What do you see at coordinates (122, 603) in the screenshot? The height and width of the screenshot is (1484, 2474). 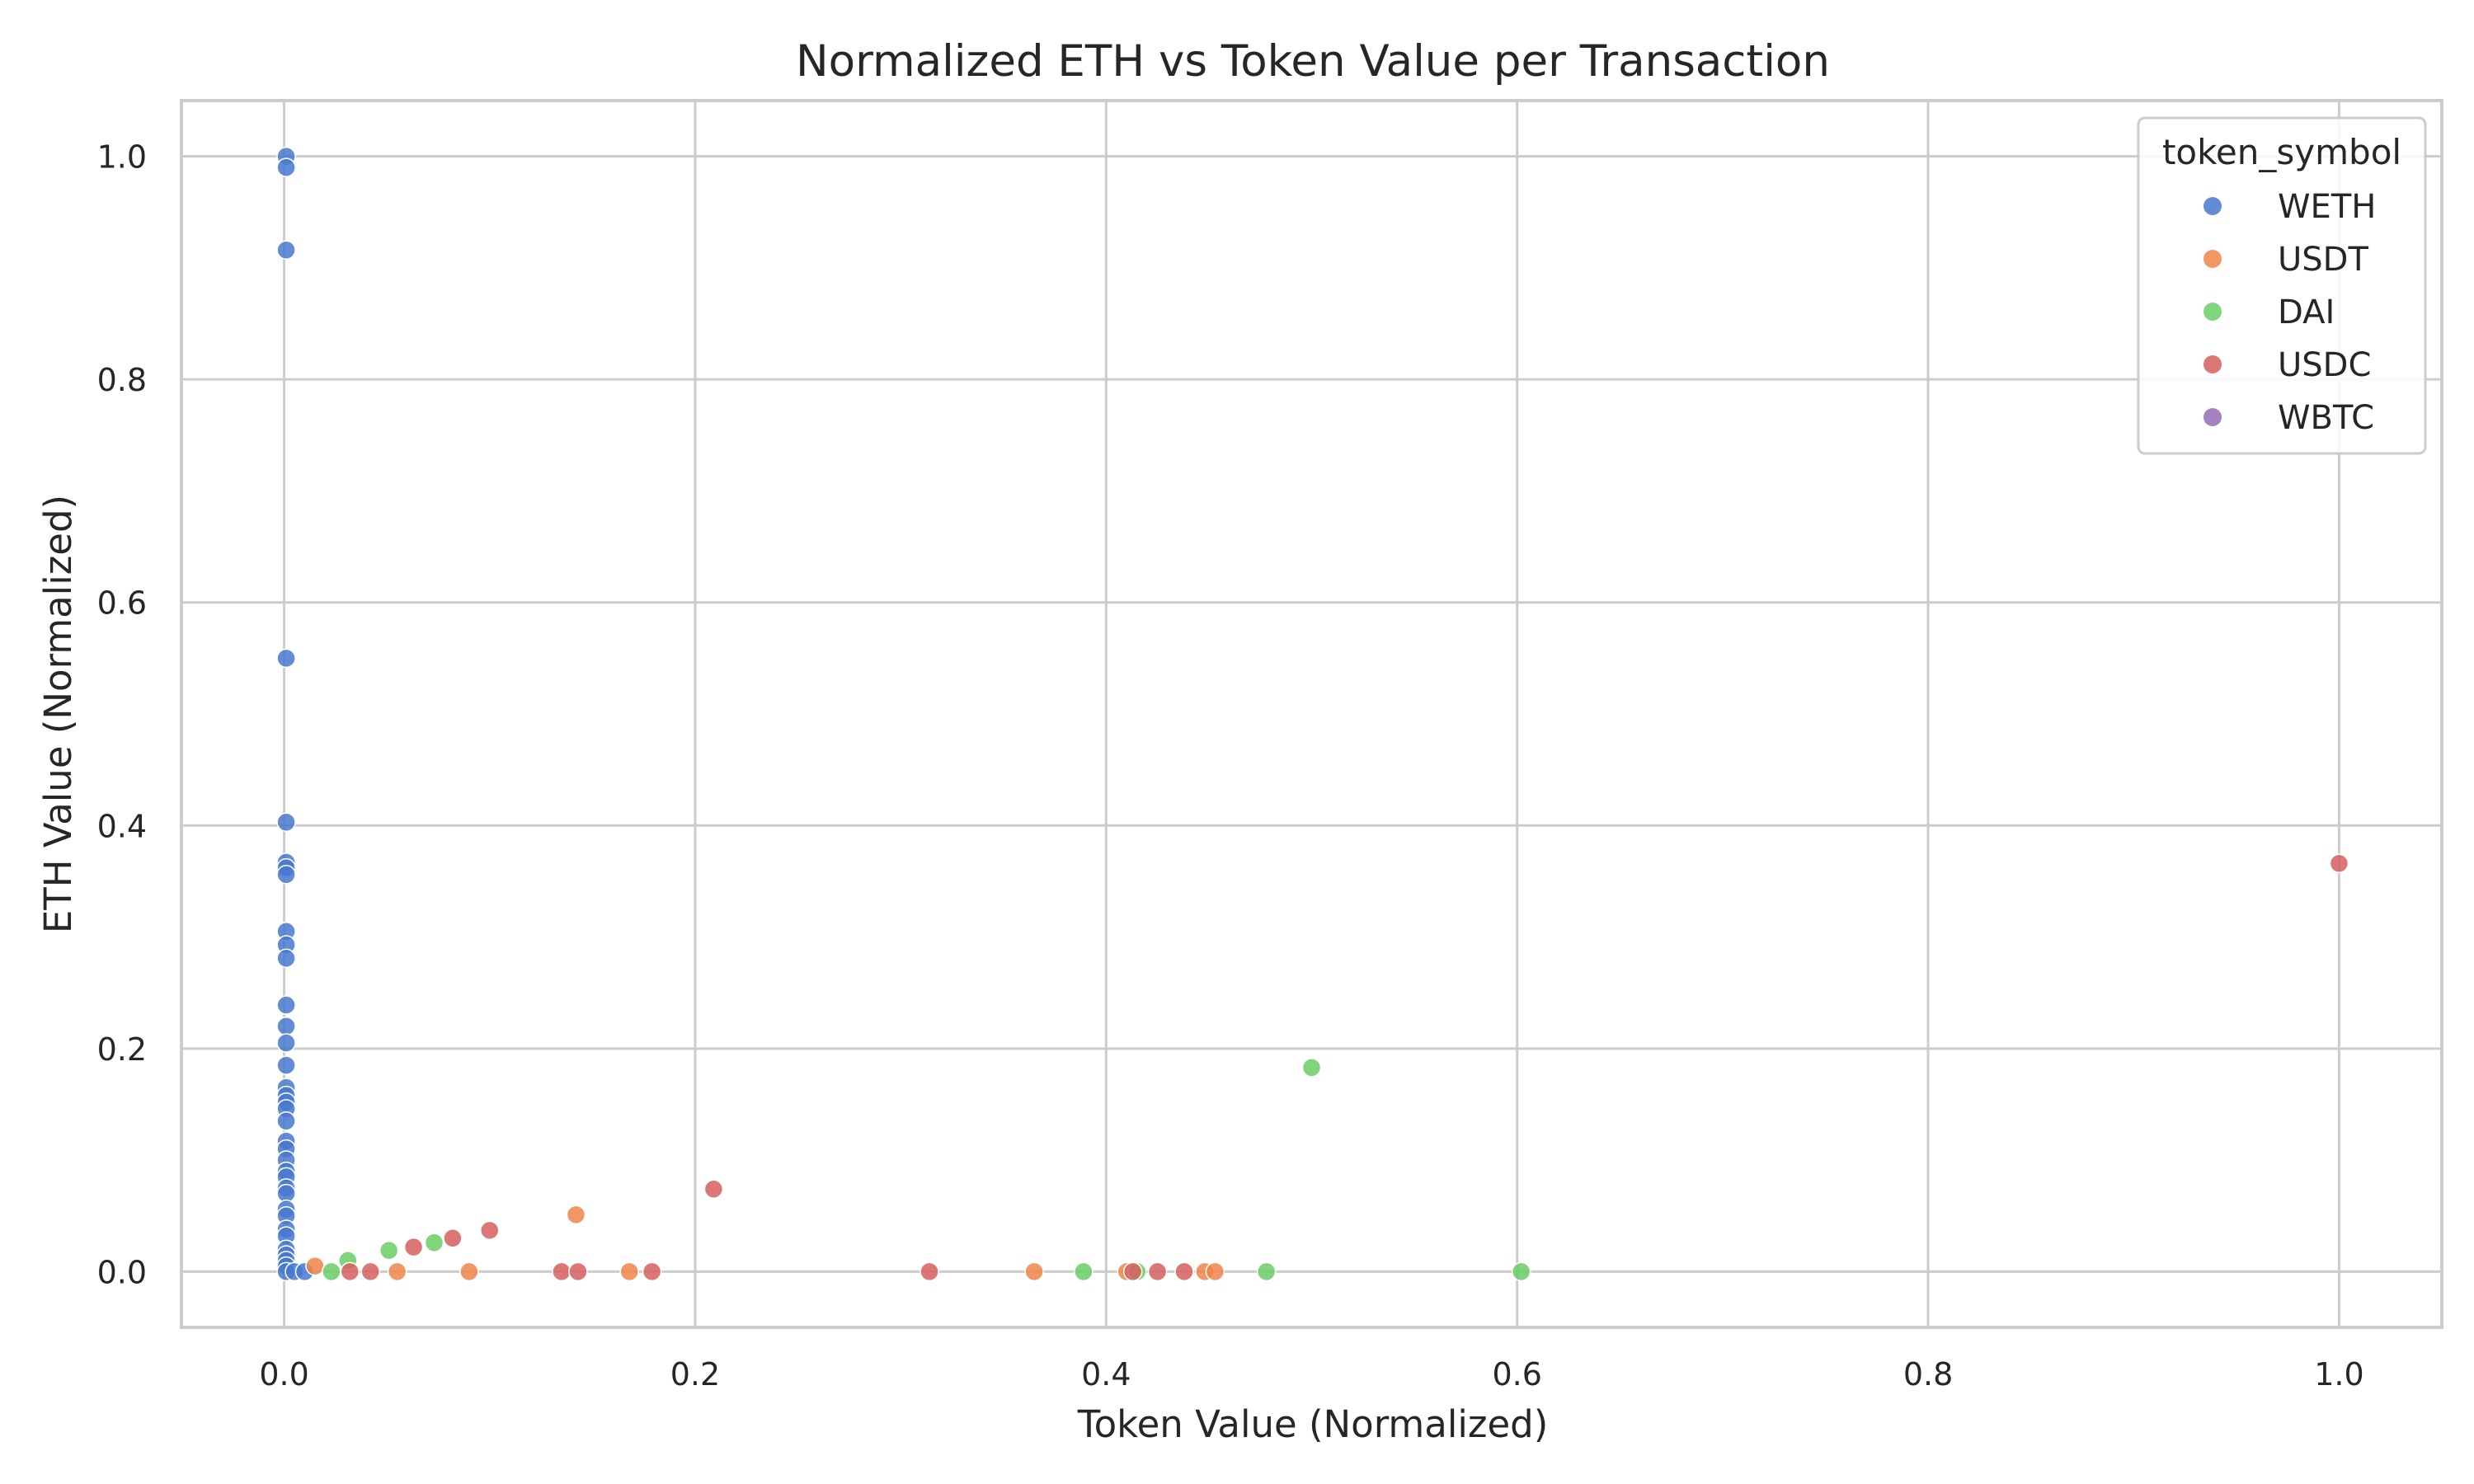 I see `y-tick-label: 0.6` at bounding box center [122, 603].